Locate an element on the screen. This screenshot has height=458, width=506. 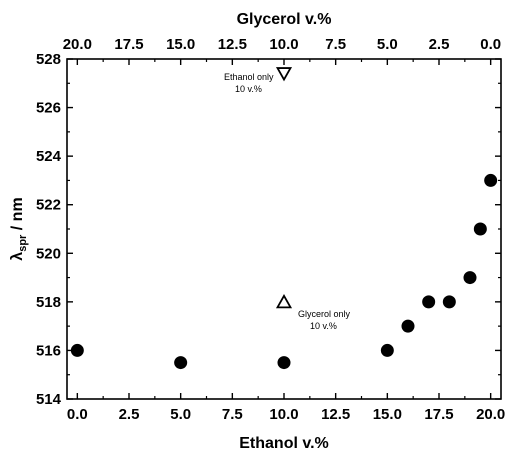
y-tick-label: 518 is located at coordinates (48, 302).